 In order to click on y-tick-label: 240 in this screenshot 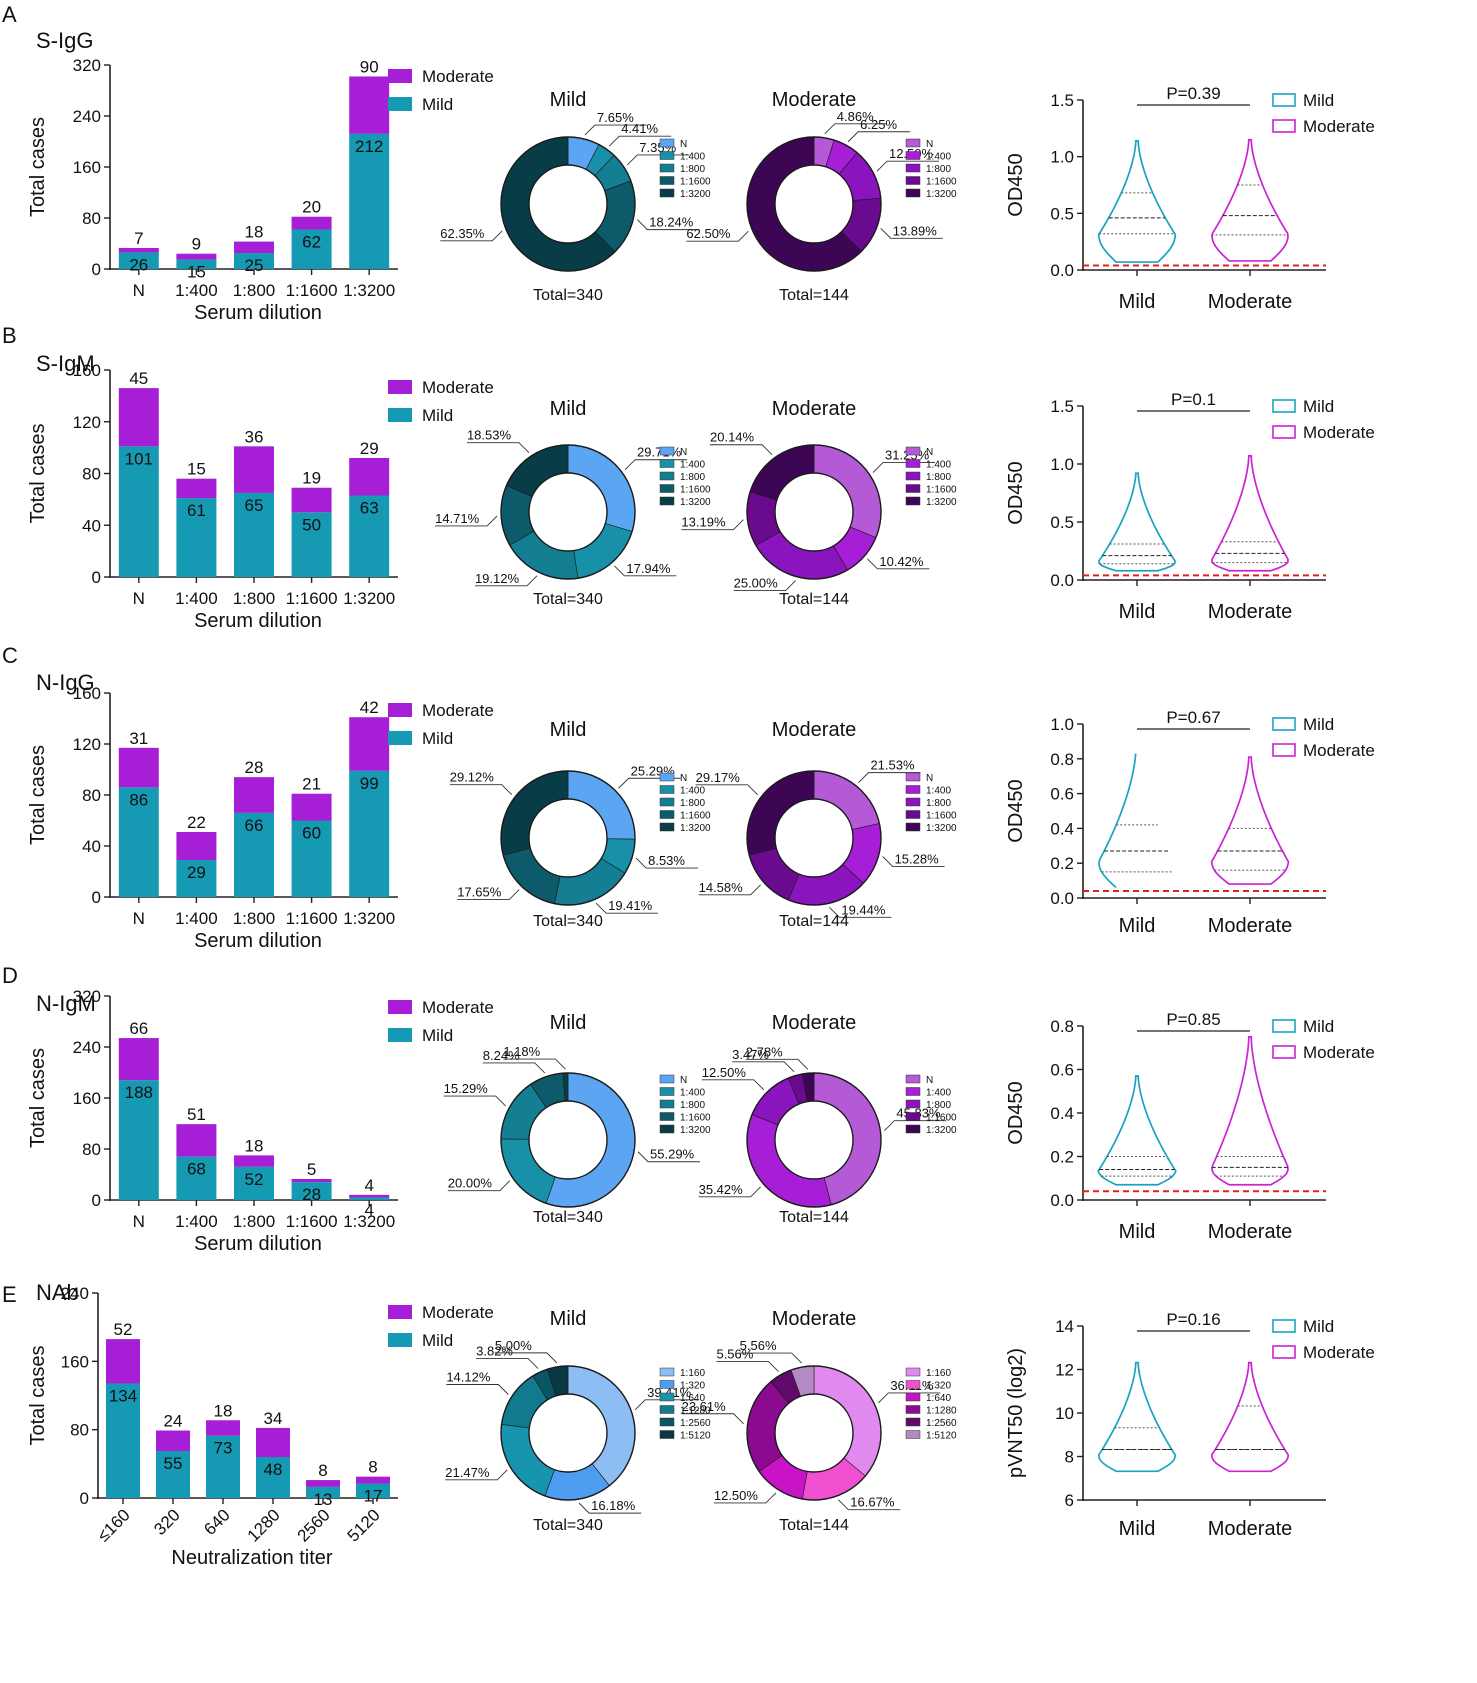, I will do `click(87, 1047)`.